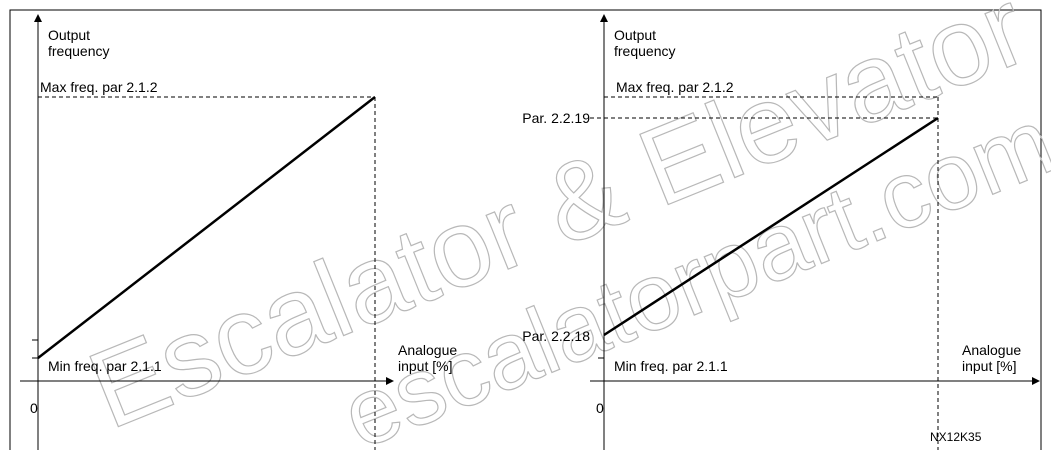 This screenshot has height=450, width=1051. I want to click on figure-id: NX12K35, so click(956, 437).